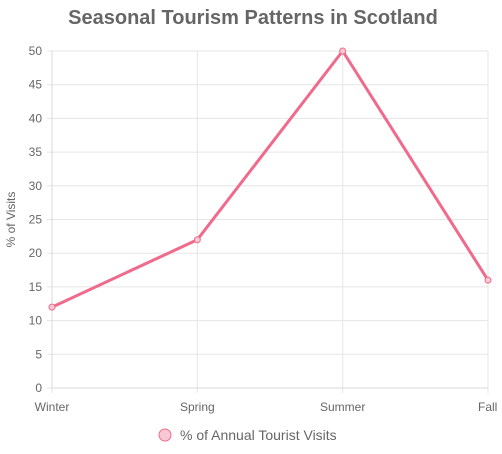 This screenshot has height=454, width=502. Describe the element at coordinates (197, 407) in the screenshot. I see `x-tick-label: Spring` at that location.